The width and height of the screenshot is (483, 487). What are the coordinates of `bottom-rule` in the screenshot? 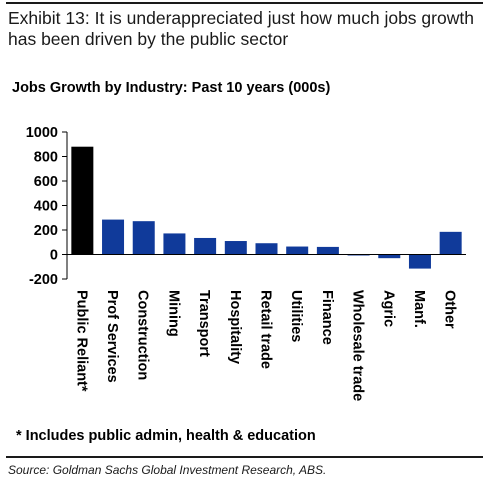 It's located at (244, 457).